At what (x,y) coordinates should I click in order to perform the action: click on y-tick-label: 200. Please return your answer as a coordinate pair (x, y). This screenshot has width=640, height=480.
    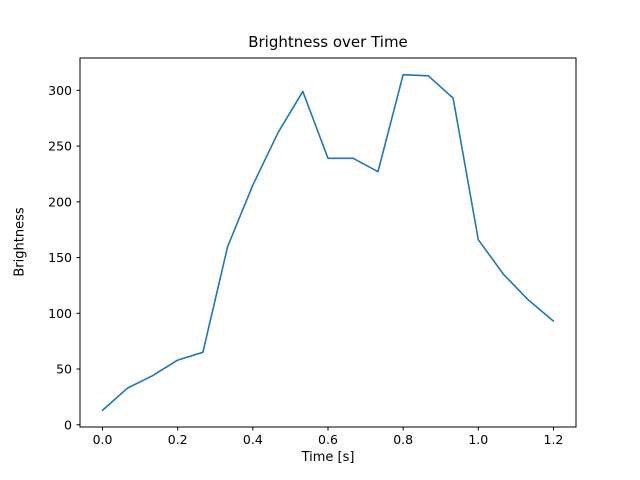
    Looking at the image, I should click on (60, 201).